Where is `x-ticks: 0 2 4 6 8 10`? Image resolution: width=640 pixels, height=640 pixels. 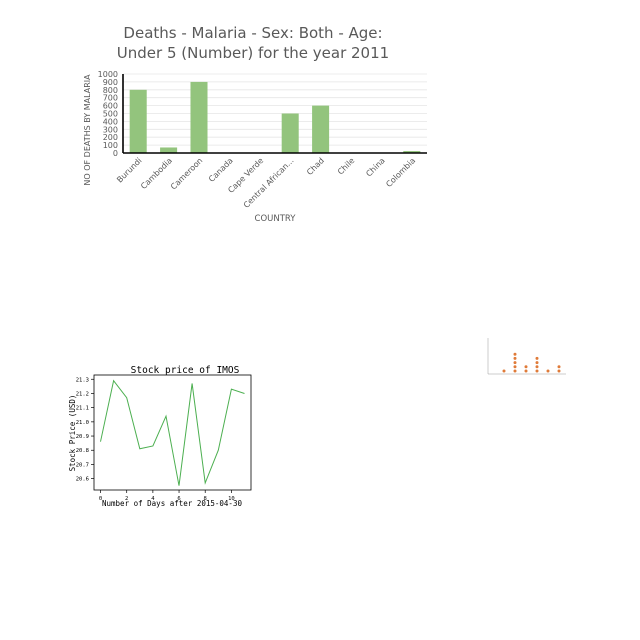 x-ticks: 0 2 4 6 8 10 is located at coordinates (167, 496).